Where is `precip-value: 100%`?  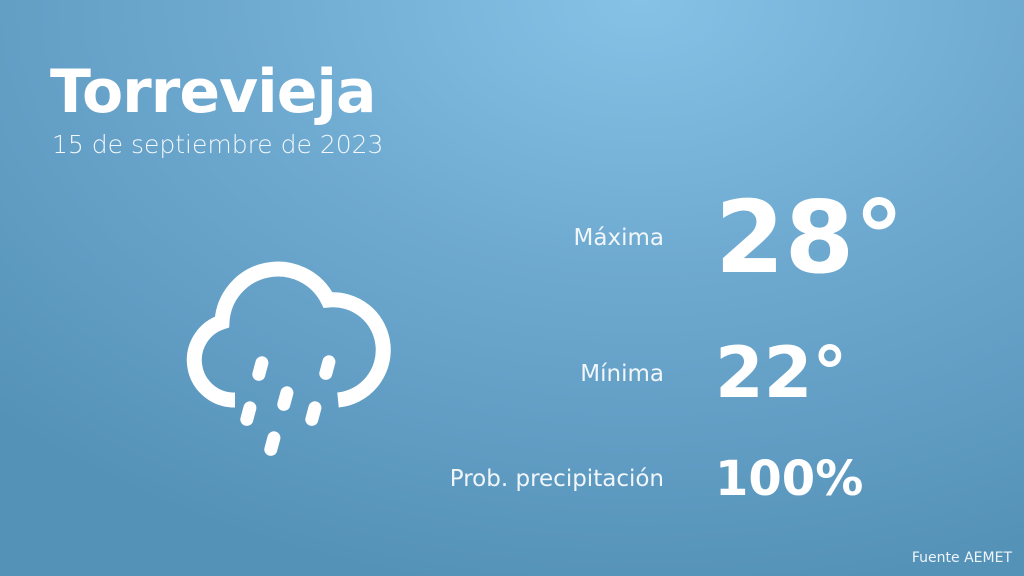 precip-value: 100% is located at coordinates (789, 479).